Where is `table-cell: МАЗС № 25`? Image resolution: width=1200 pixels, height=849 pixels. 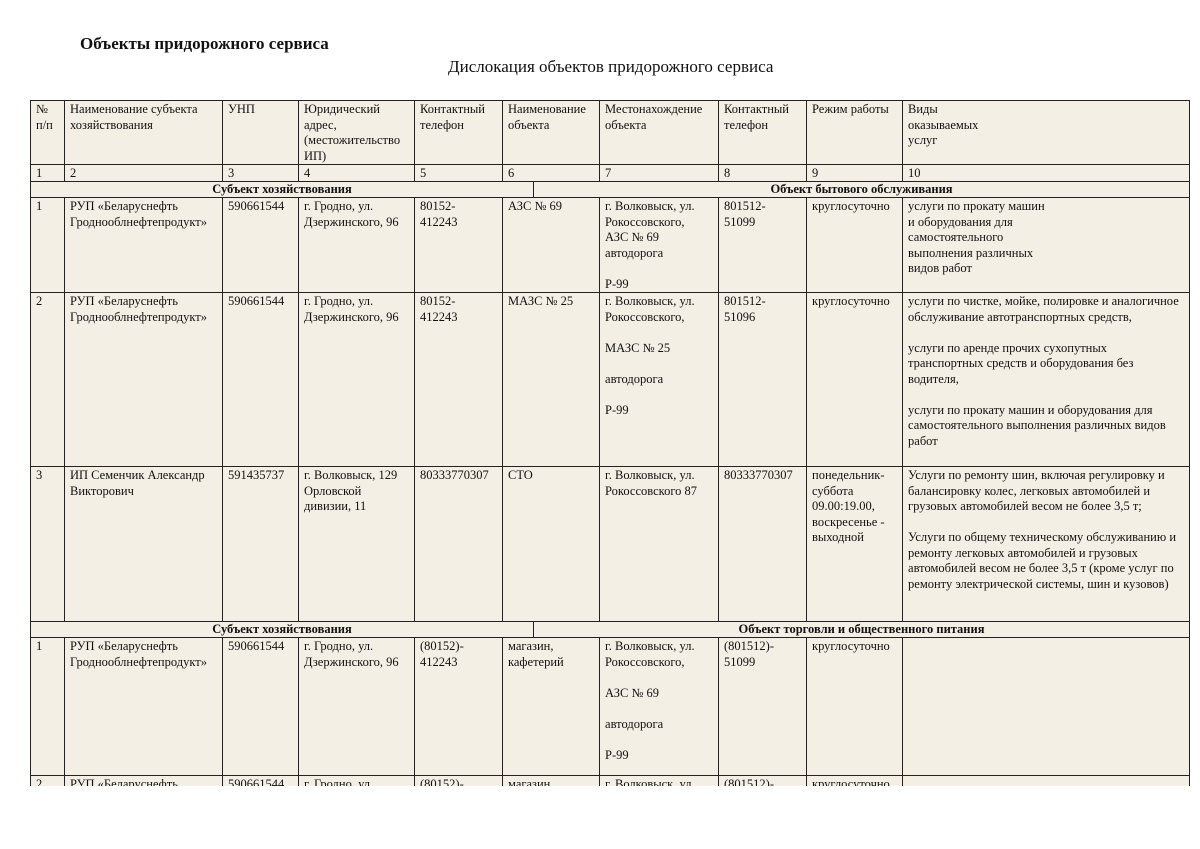
table-cell: МАЗС № 25 is located at coordinates (551, 379).